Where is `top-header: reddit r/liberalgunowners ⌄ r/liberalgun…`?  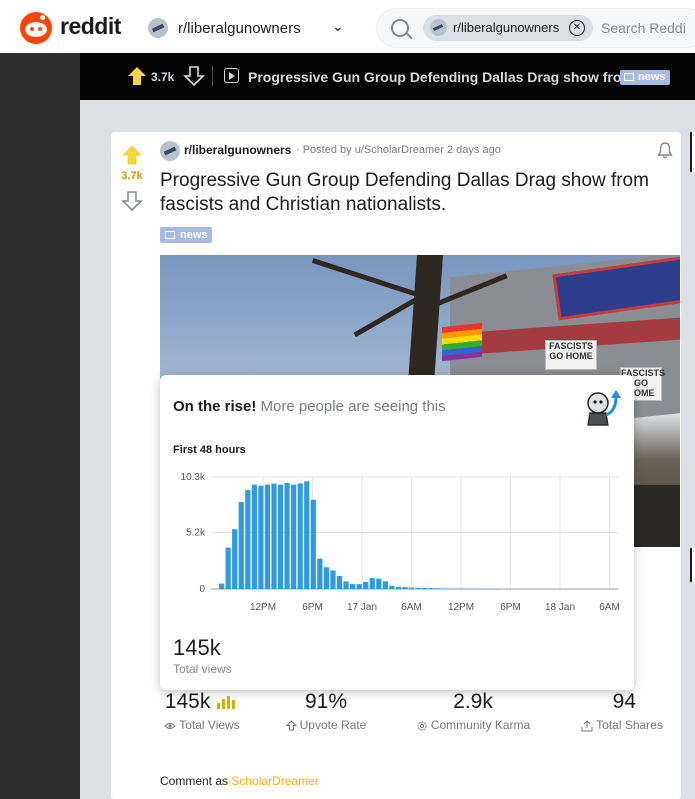
top-header: reddit r/liberalgunowners ⌄ r/liberalgun… is located at coordinates (347, 27).